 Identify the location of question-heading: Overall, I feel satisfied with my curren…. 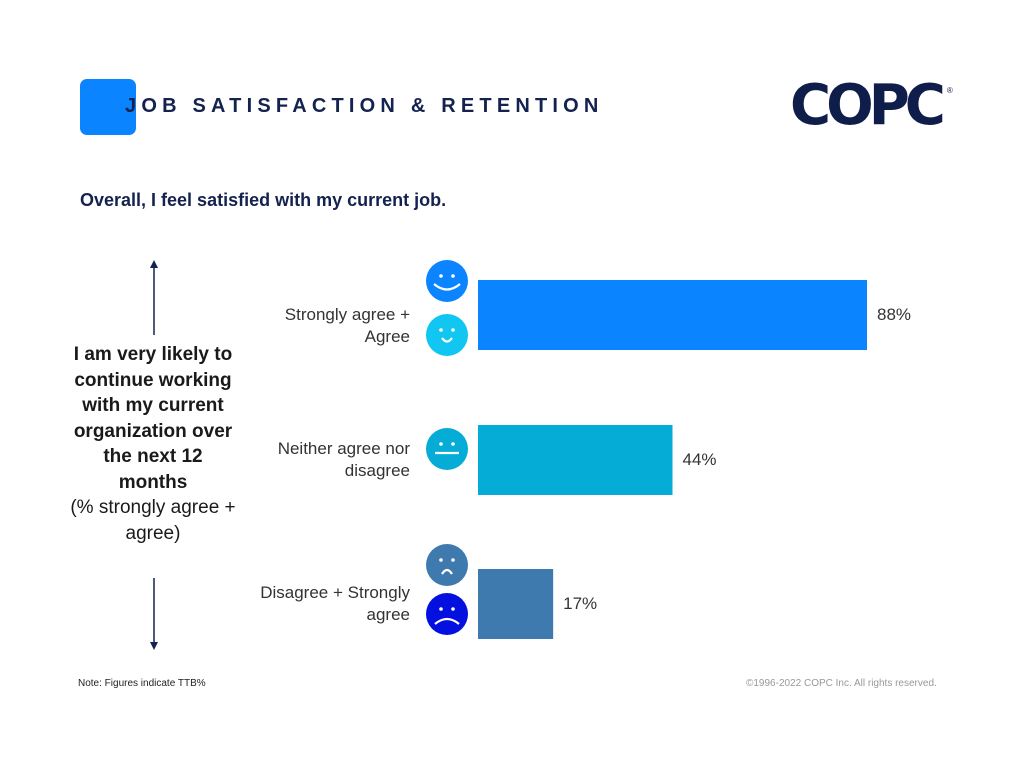
(263, 200).